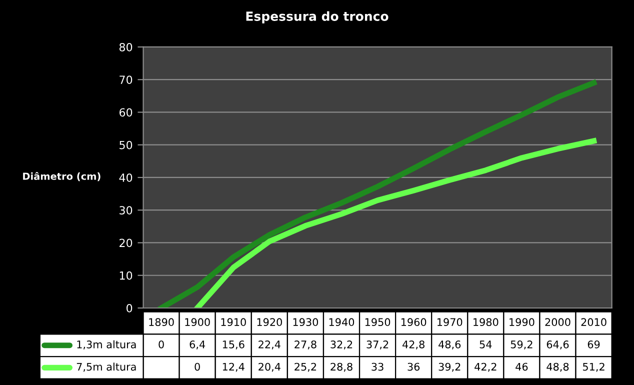 The height and width of the screenshot is (385, 634). I want to click on x-tick-label: 1890, so click(161, 322).